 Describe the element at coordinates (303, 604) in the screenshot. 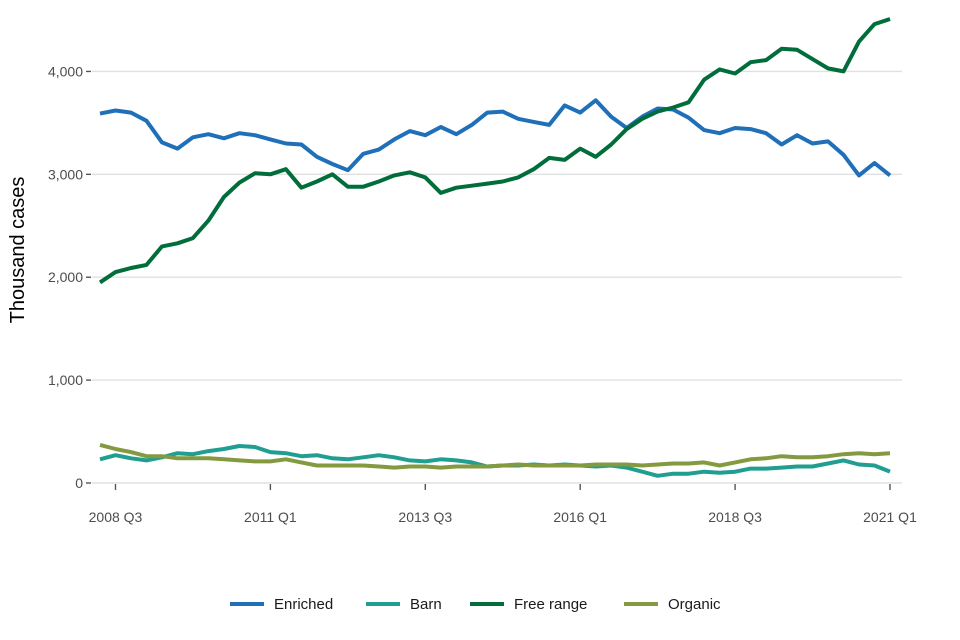

I see `legend-label-enriched: Enriched` at that location.